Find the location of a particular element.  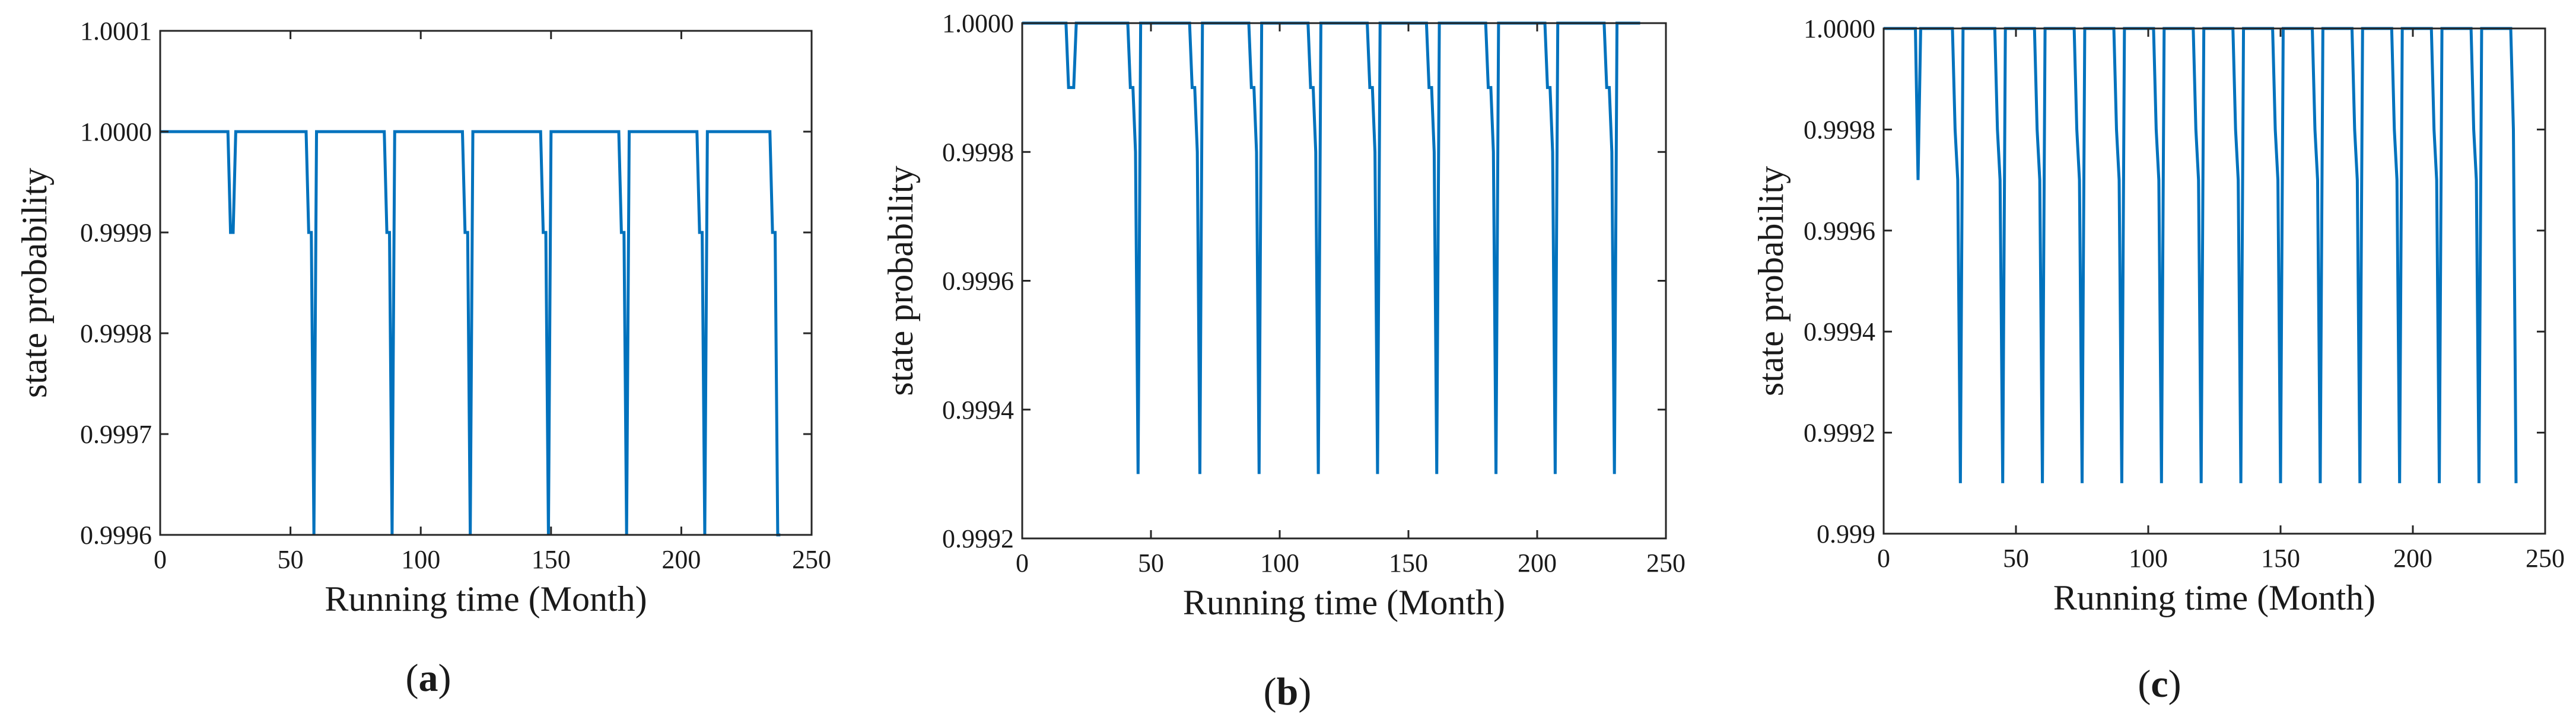

y-tick-label: 1.0001 is located at coordinates (116, 31).